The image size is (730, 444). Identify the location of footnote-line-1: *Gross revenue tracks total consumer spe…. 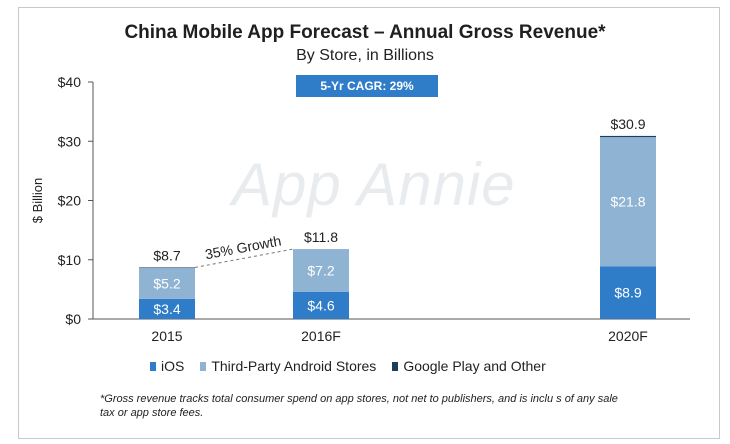
(359, 399).